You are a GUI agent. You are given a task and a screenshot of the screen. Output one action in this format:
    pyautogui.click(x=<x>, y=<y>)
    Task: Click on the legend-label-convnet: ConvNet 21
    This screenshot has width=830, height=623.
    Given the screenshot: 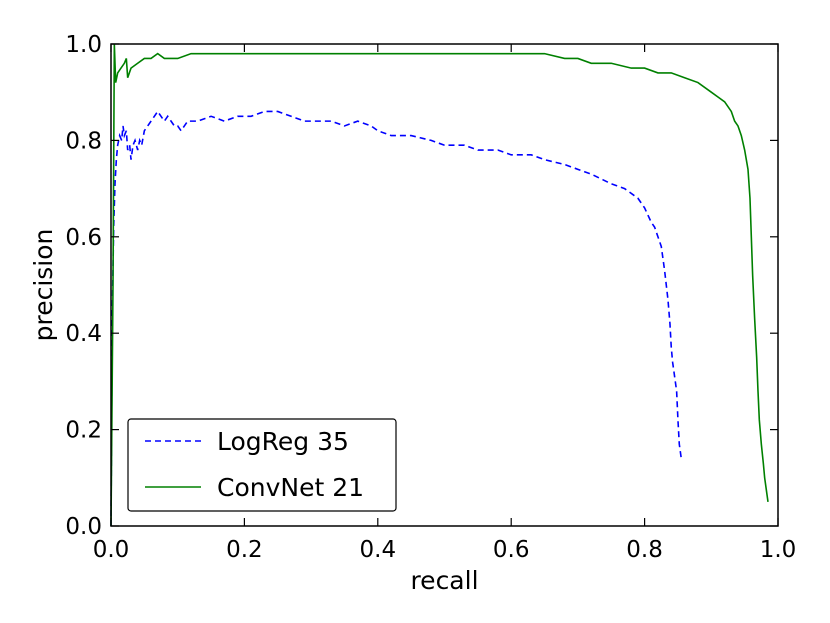 What is the action you would take?
    pyautogui.click(x=290, y=487)
    